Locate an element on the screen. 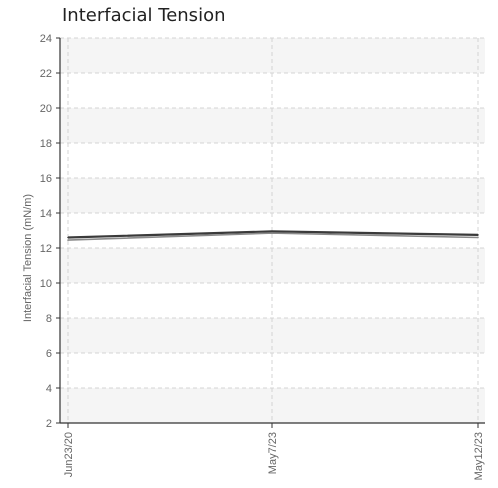 The height and width of the screenshot is (488, 498). x-tick-label: May12/23 is located at coordinates (479, 456).